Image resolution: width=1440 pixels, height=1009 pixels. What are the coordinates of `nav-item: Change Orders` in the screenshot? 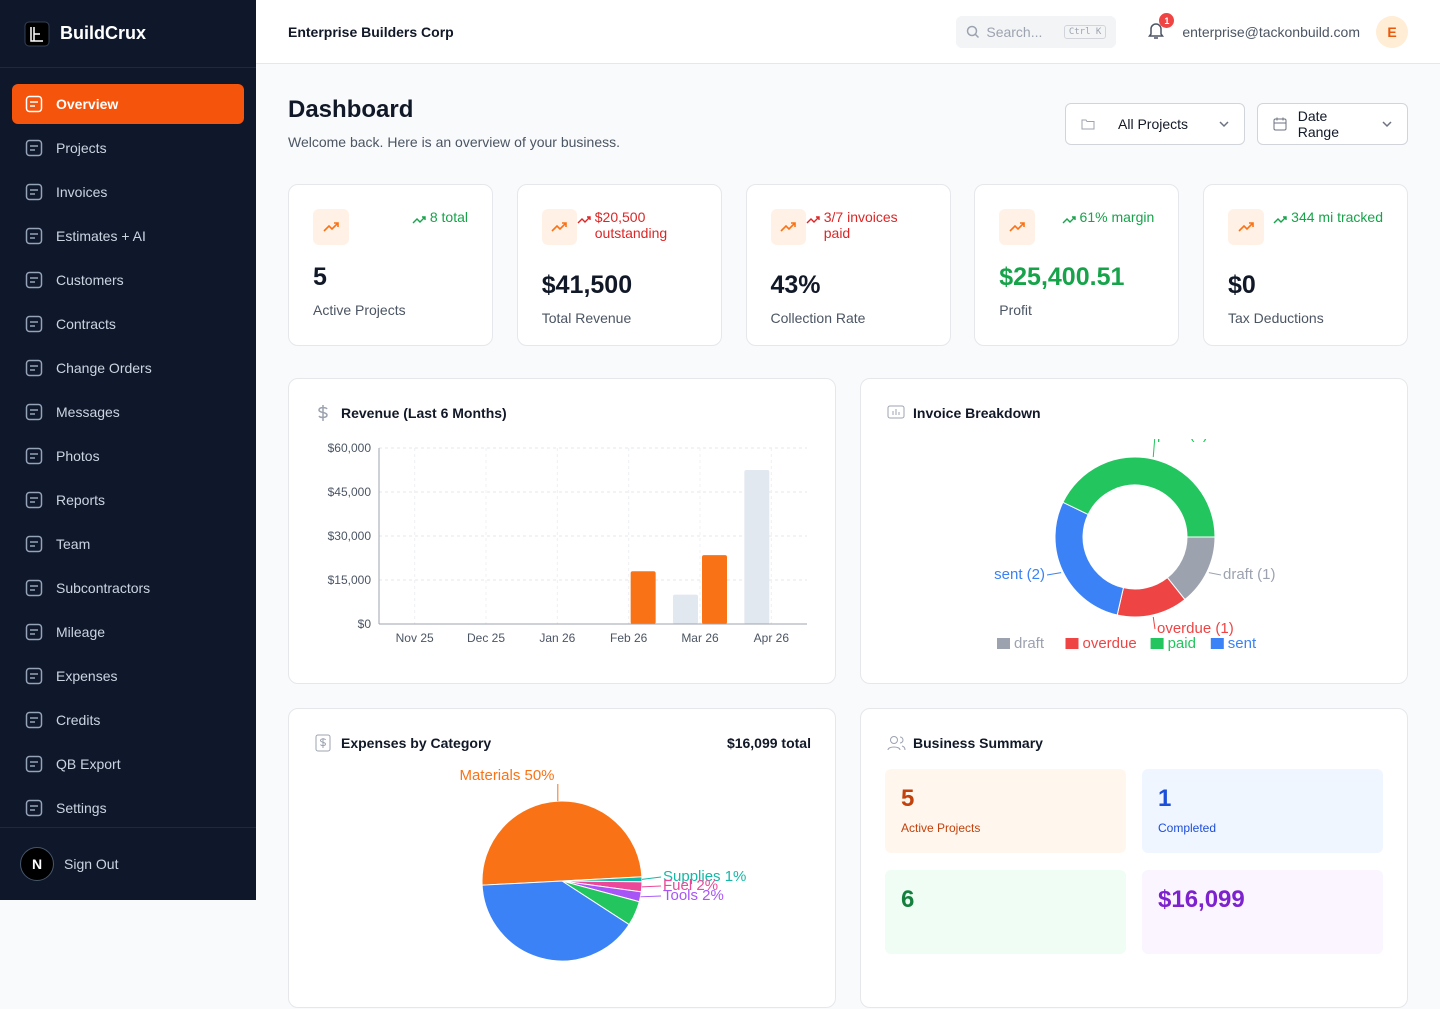 It's located at (128, 368).